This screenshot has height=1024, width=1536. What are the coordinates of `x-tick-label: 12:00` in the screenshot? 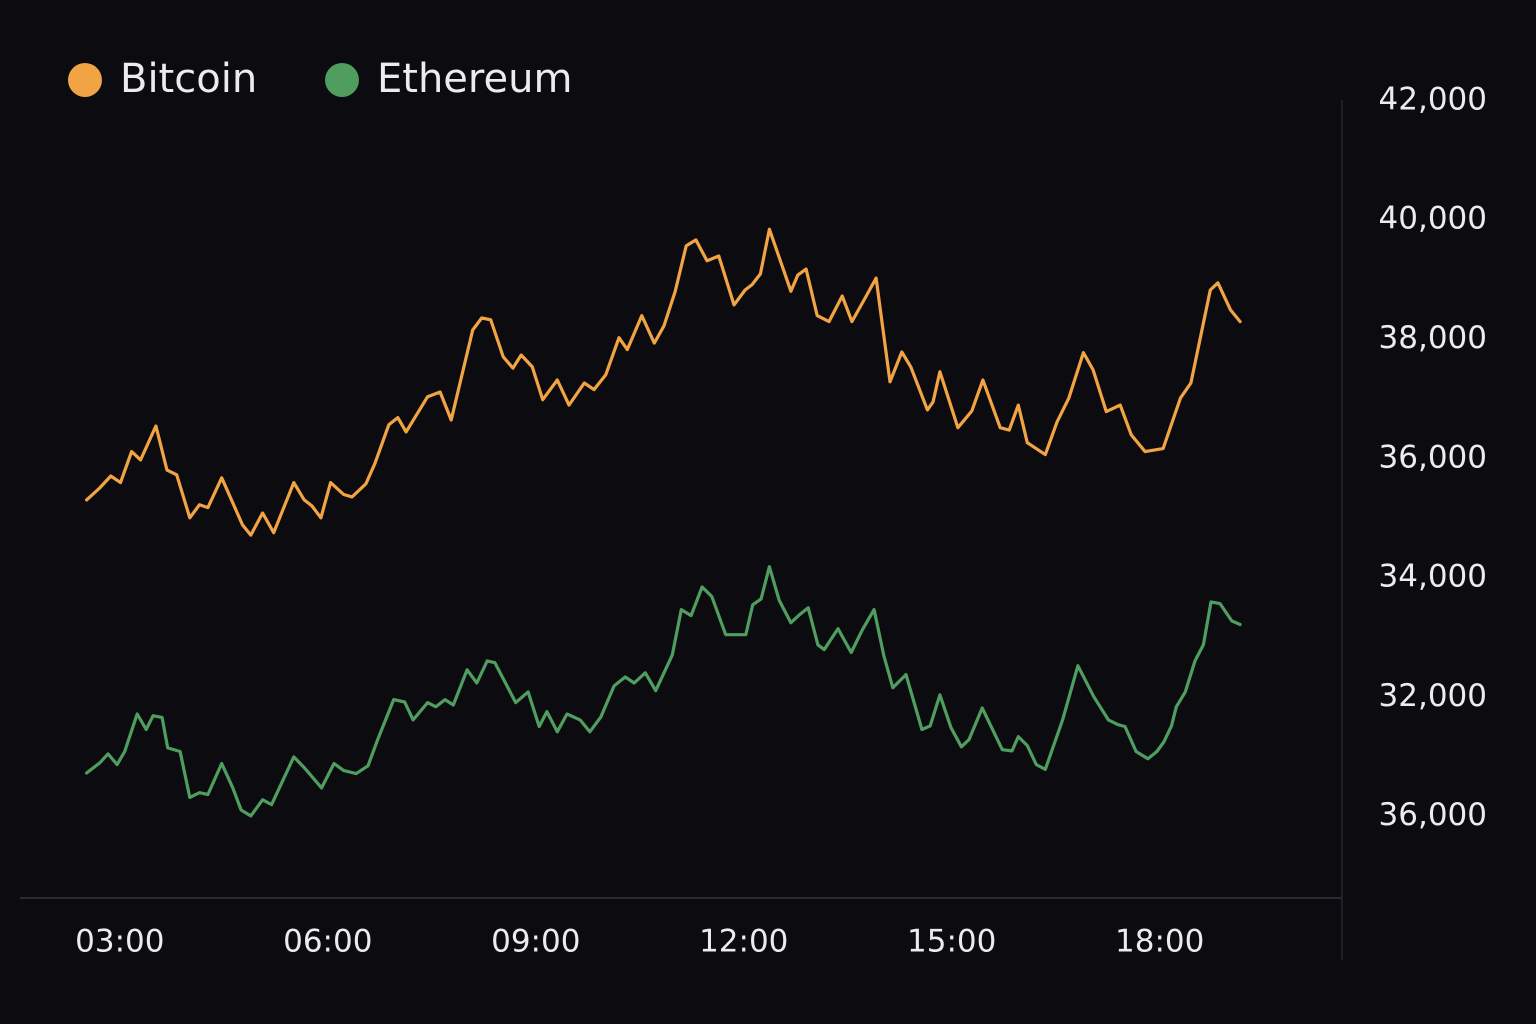 It's located at (743, 942).